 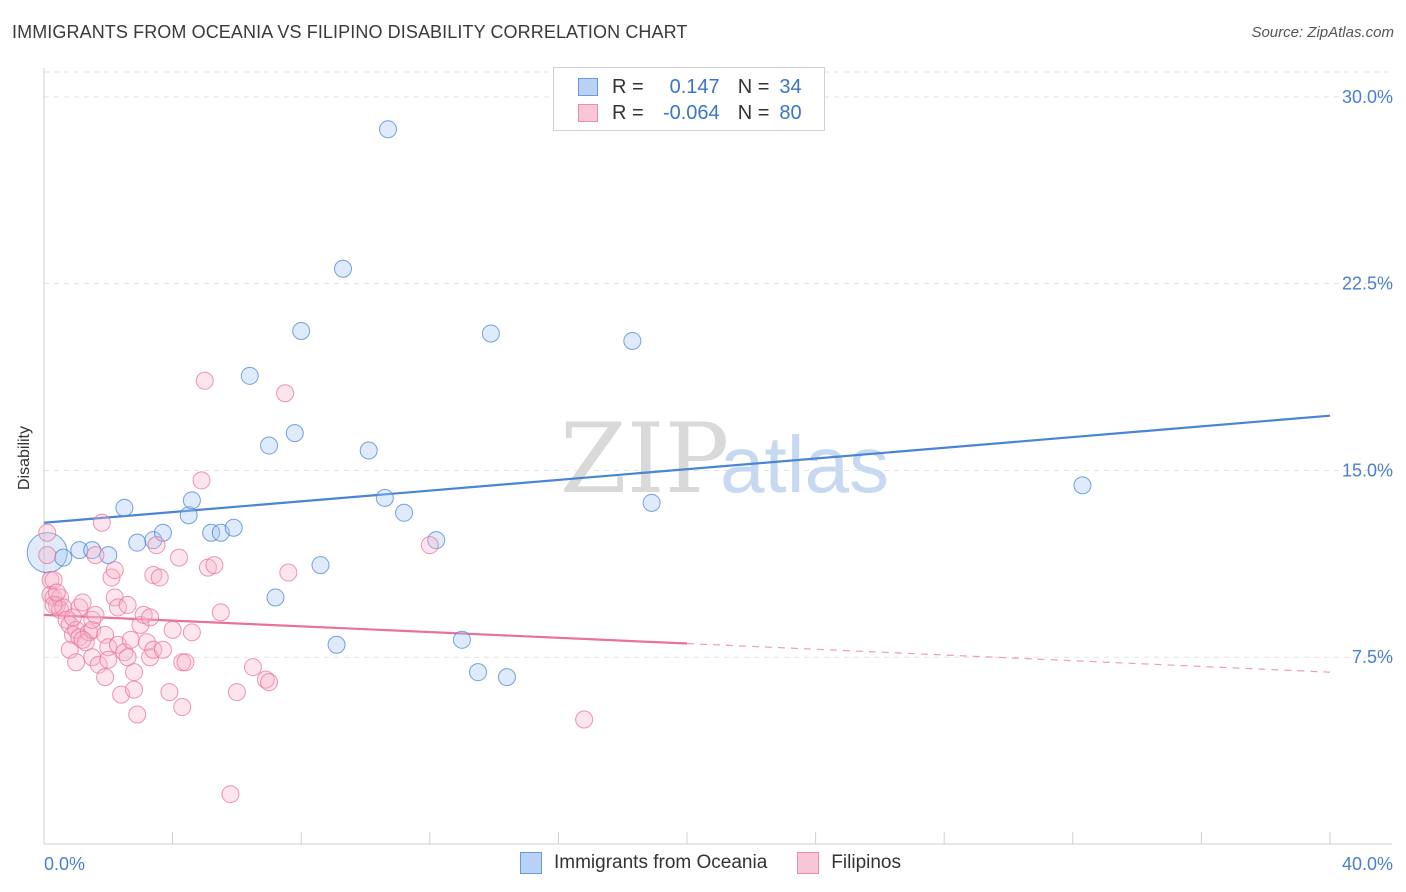 I want to click on legend-row-oceania: R = 0.147 N = 34, so click(x=690, y=87).